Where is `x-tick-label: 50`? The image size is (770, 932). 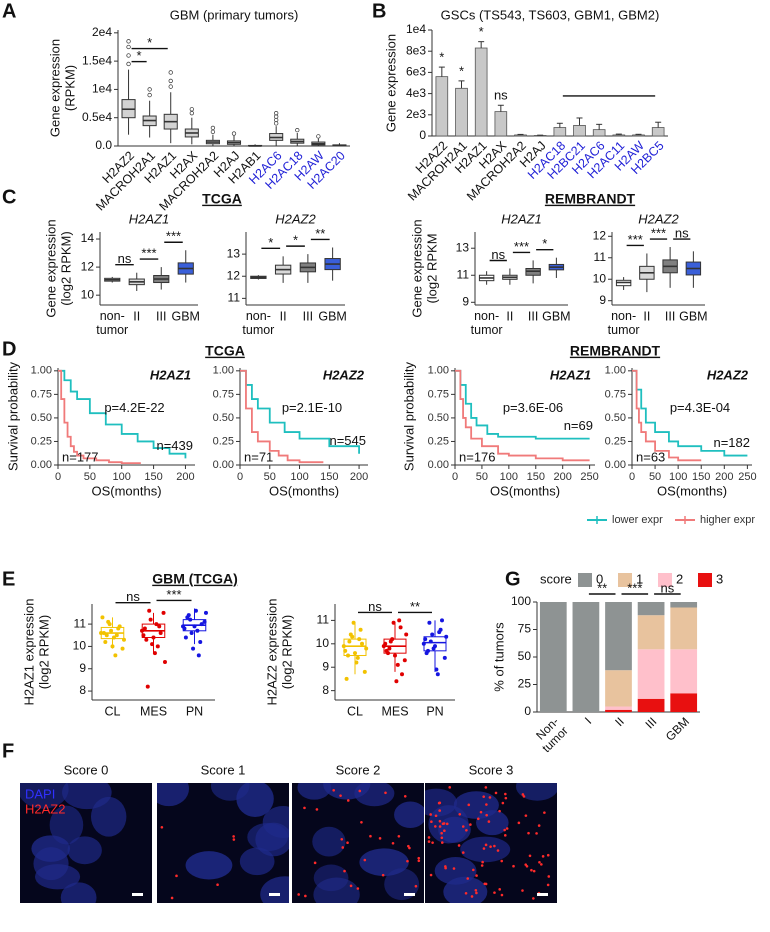 x-tick-label: 50 is located at coordinates (270, 477).